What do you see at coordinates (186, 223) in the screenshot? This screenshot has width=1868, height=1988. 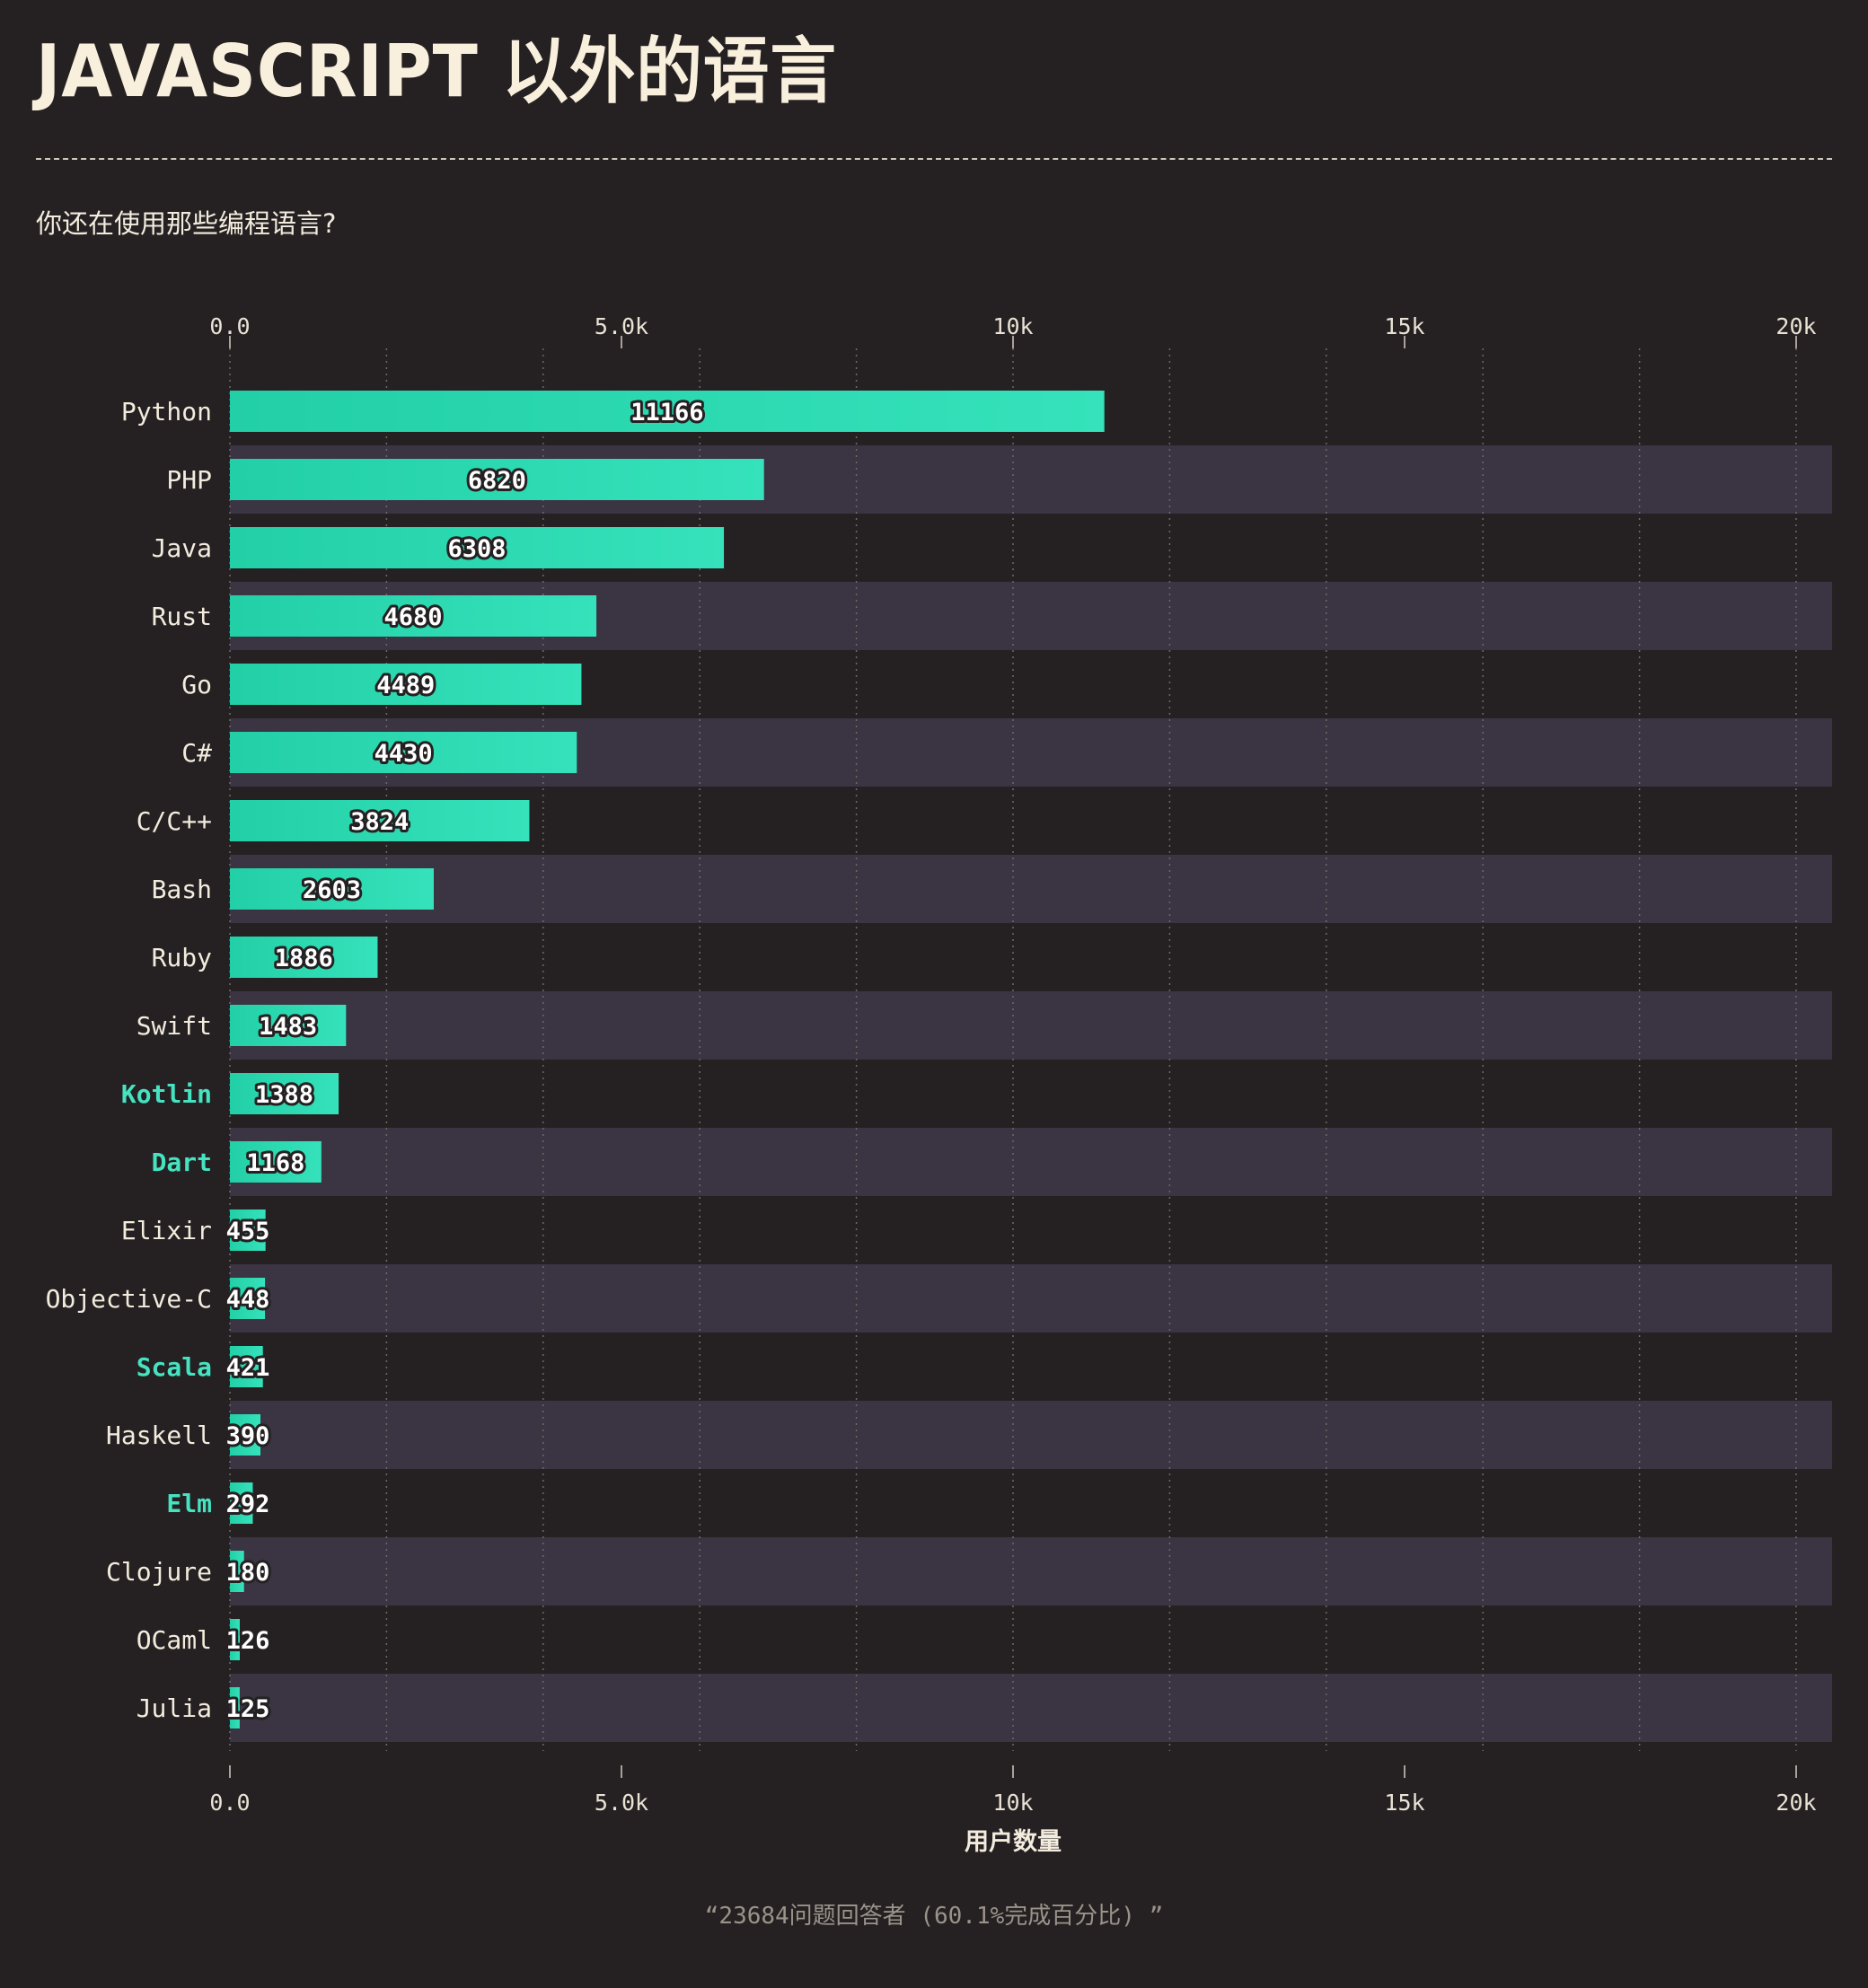 I see `chart-subtitle: 你还在使用那些编程语言?` at bounding box center [186, 223].